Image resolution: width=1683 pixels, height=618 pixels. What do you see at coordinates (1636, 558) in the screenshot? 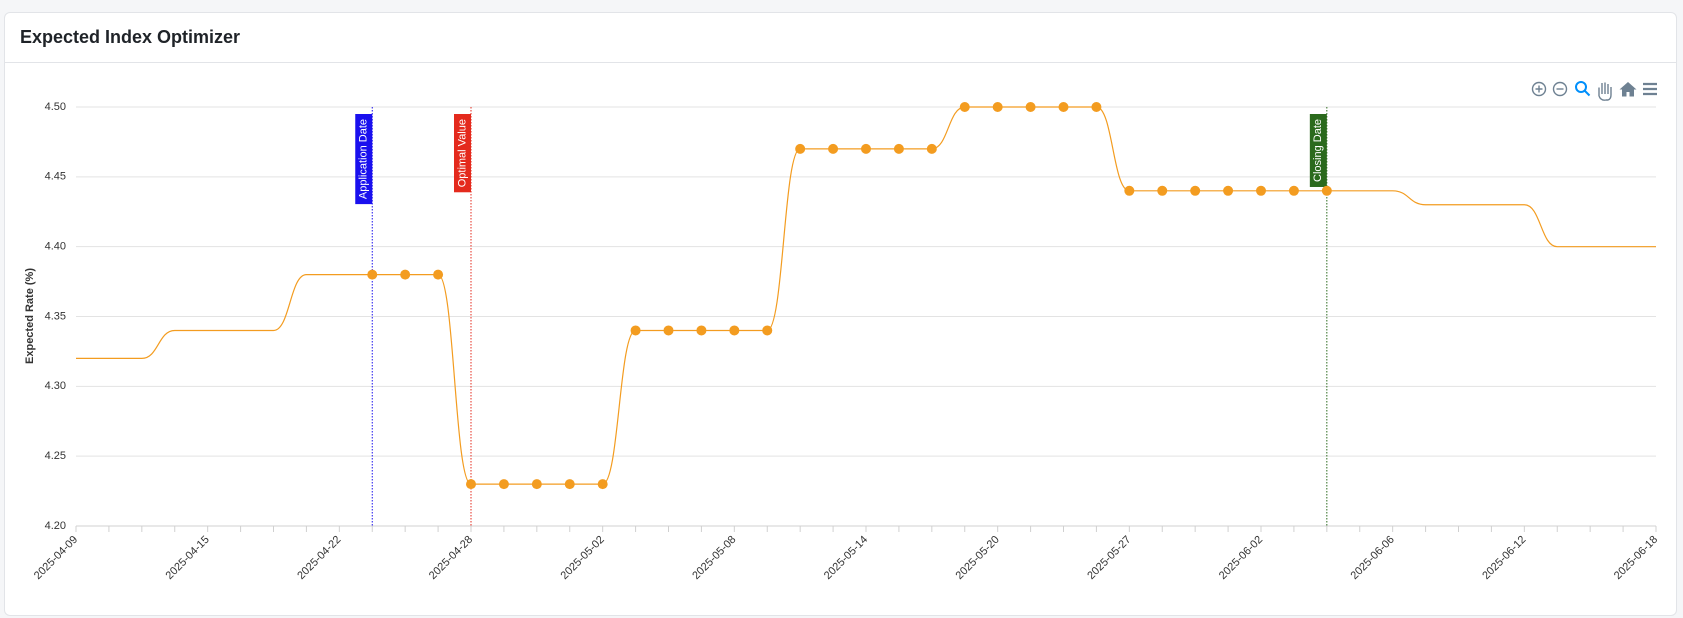
I see `x-tick-label: 2025-06-18` at bounding box center [1636, 558].